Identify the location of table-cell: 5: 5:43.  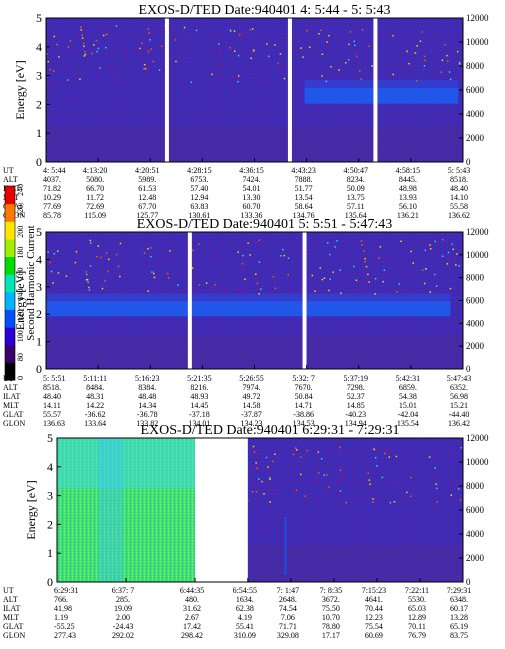
(459, 170).